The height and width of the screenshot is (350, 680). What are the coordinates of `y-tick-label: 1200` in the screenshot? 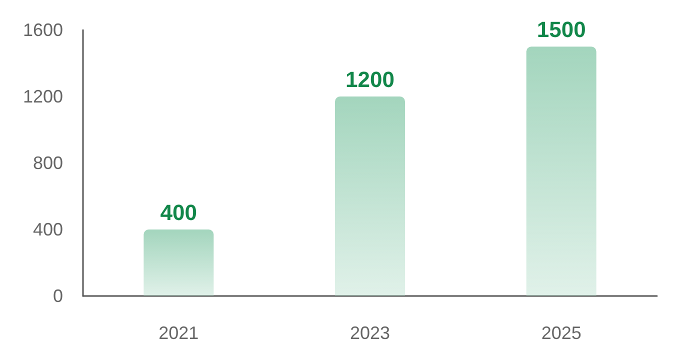 It's located at (42, 96).